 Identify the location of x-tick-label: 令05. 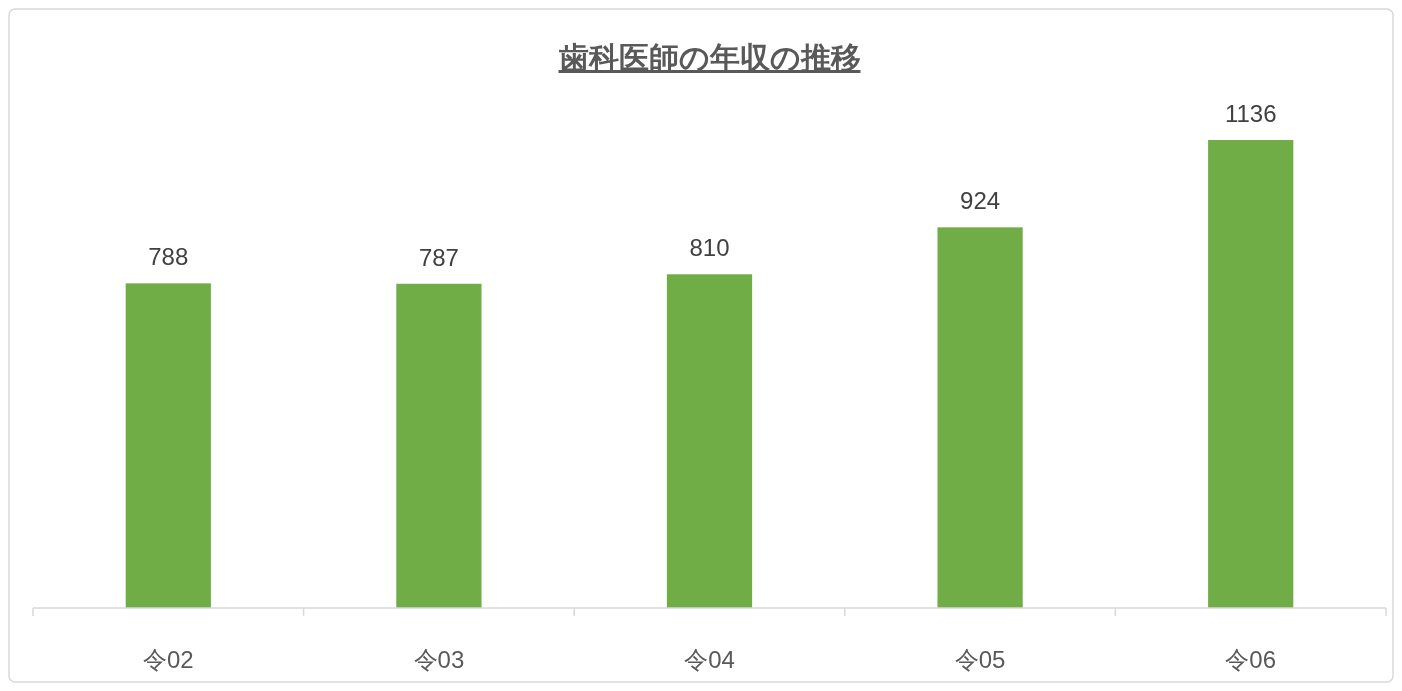
(980, 659).